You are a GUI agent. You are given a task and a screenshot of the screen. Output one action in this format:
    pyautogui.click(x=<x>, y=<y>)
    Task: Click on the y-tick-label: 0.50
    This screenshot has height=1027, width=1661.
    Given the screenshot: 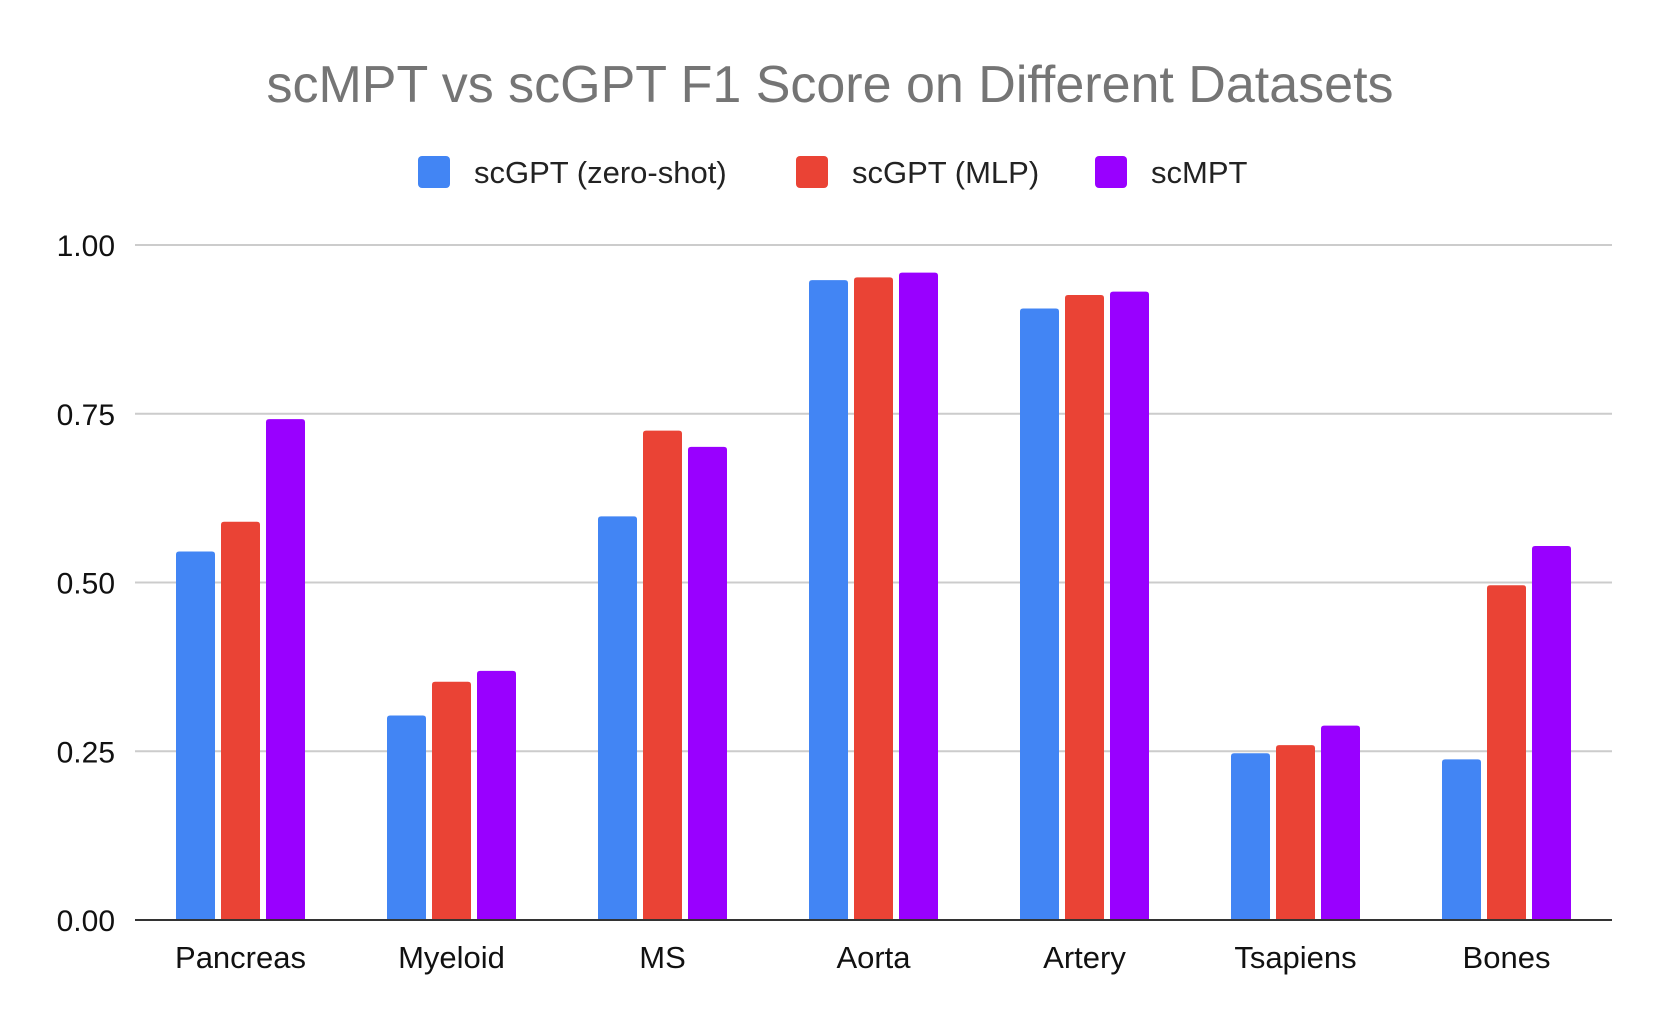 What is the action you would take?
    pyautogui.click(x=86, y=584)
    